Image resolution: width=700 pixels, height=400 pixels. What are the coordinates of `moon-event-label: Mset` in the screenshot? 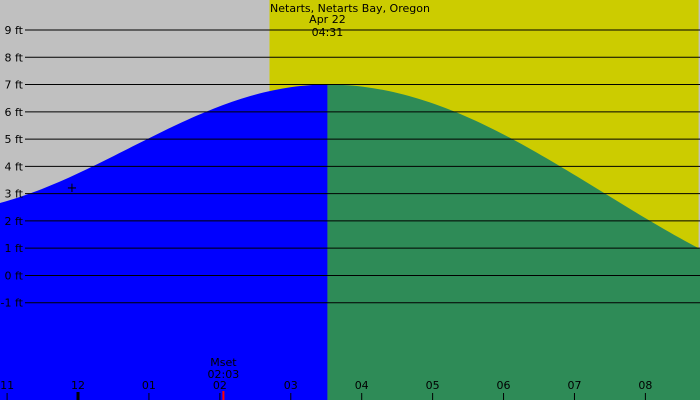 It's located at (223, 362).